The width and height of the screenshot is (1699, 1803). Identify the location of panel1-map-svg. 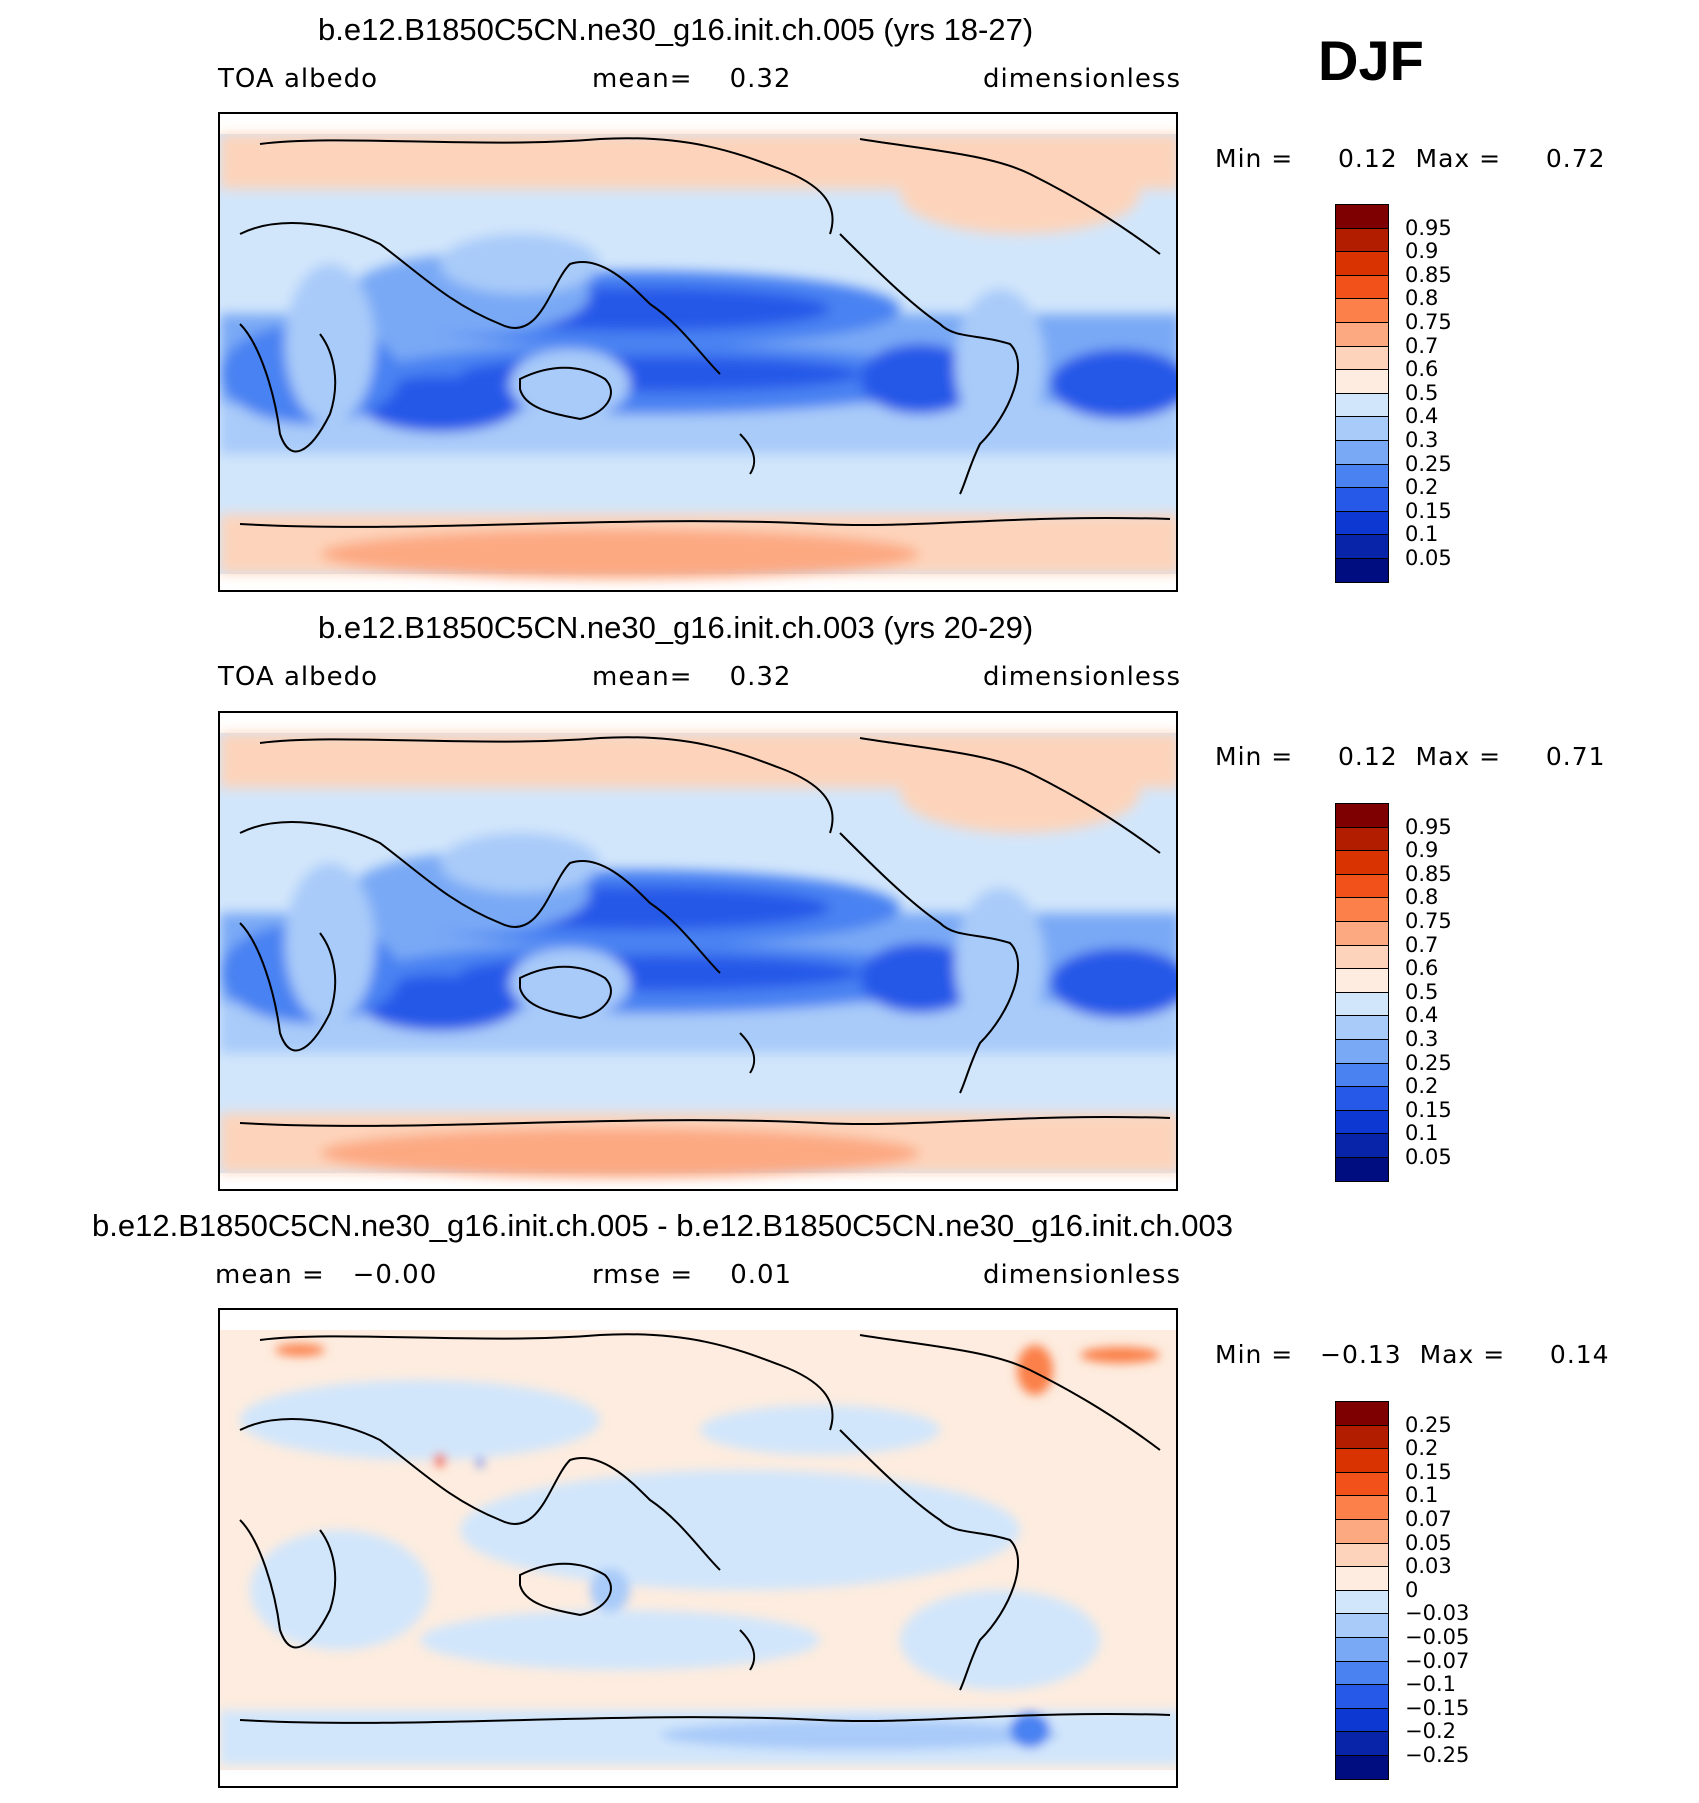
(698, 352).